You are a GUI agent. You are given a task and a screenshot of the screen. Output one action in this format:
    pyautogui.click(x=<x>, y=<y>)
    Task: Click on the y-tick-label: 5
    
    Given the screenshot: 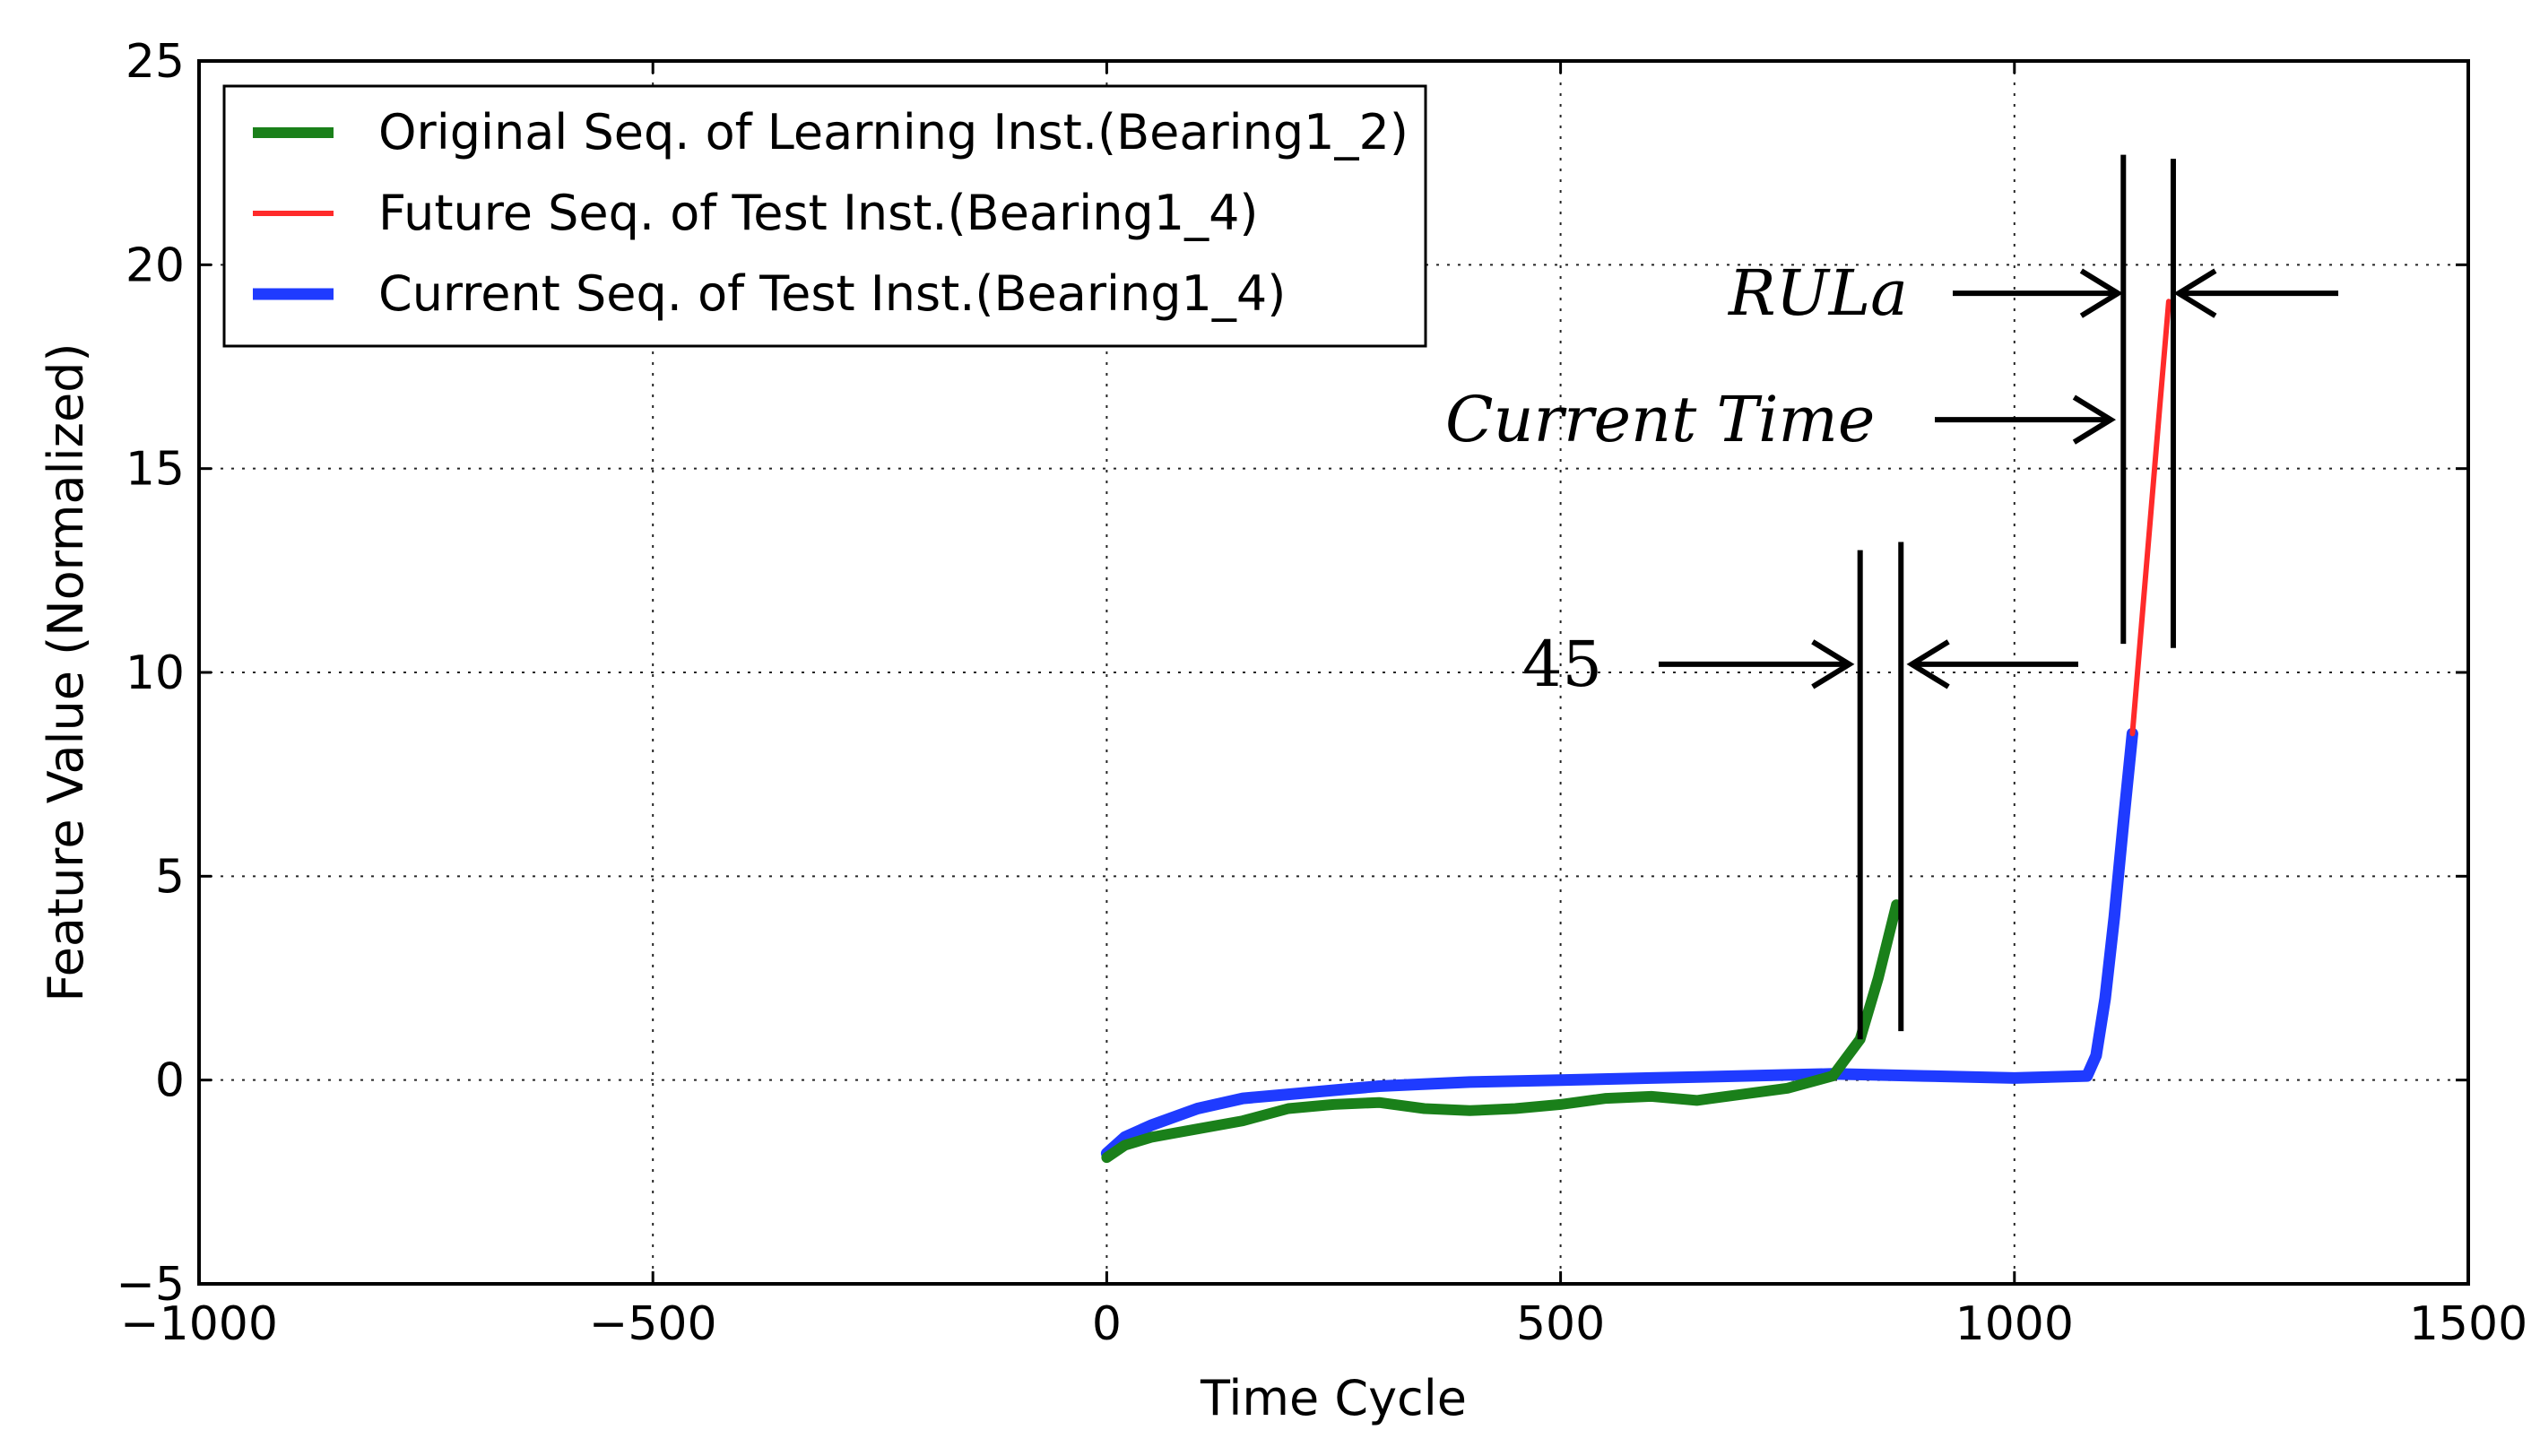 What is the action you would take?
    pyautogui.click(x=170, y=877)
    